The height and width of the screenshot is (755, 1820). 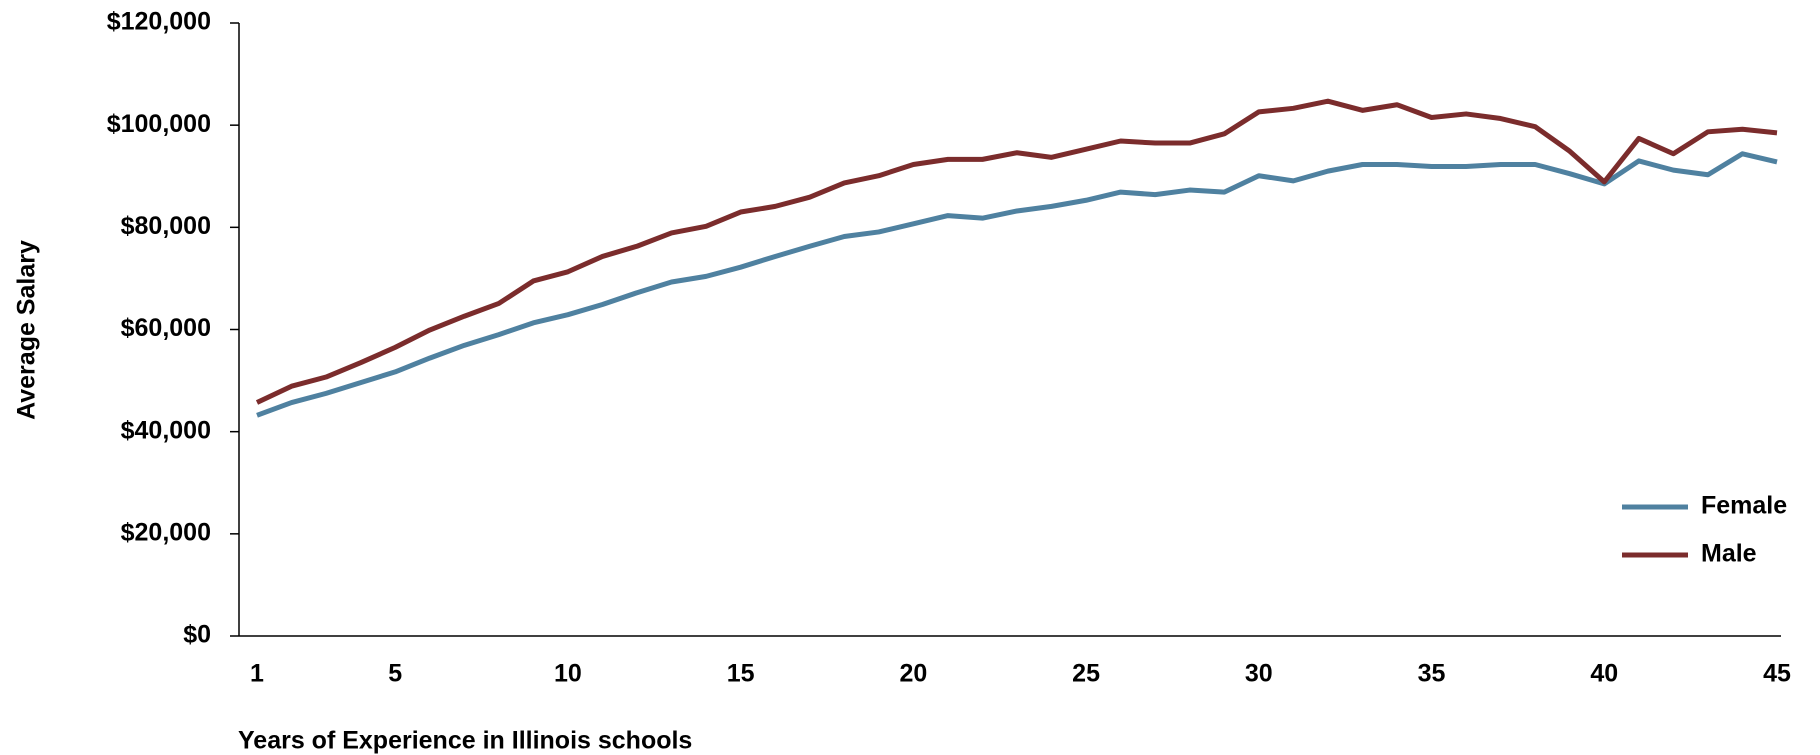 What do you see at coordinates (159, 22) in the screenshot?
I see `y-tick-label: $120,000` at bounding box center [159, 22].